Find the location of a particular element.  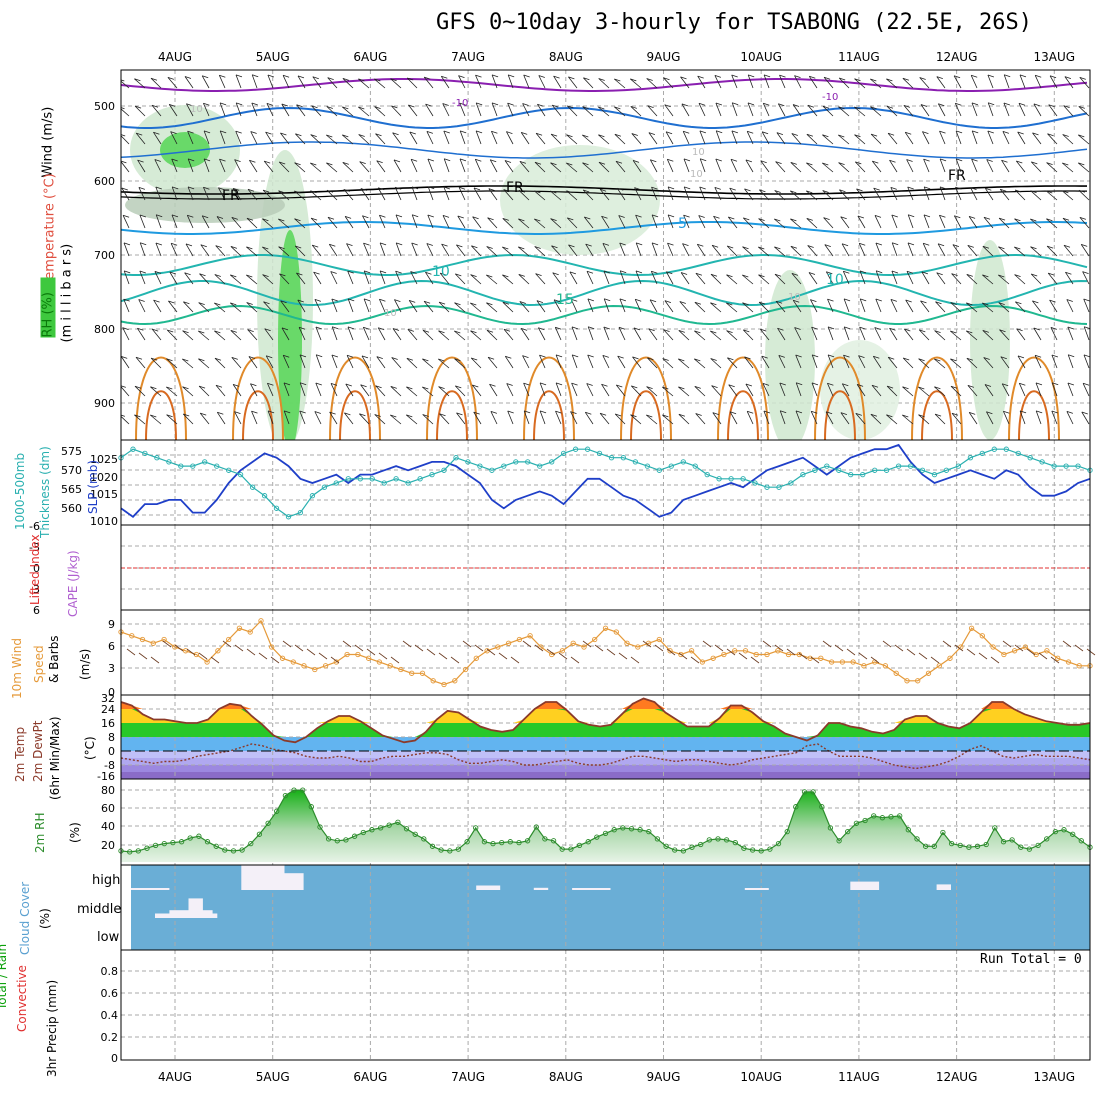

contour-label: 10 is located at coordinates (196, 109).